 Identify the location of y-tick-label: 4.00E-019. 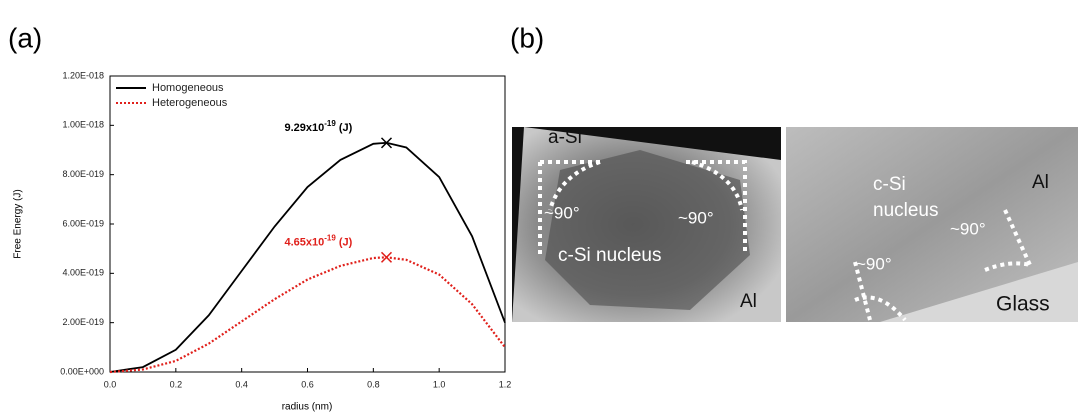
(83, 273).